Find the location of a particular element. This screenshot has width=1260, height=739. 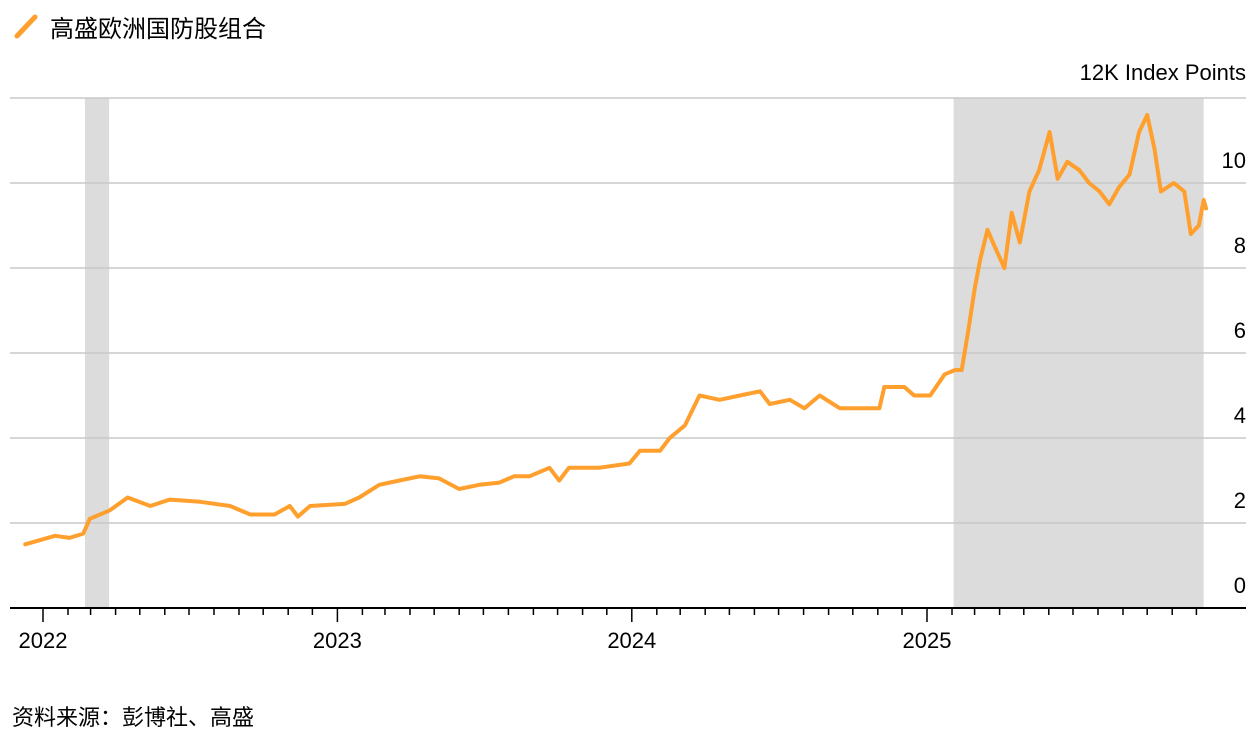

y-tick-label: 10 is located at coordinates (1234, 160).